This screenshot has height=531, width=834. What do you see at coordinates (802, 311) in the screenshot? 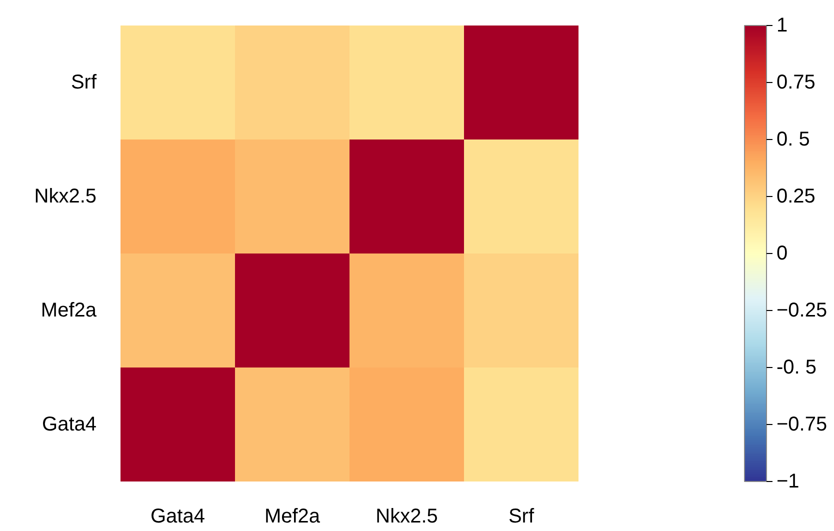
I see `color-bar-label: −0.25` at bounding box center [802, 311].